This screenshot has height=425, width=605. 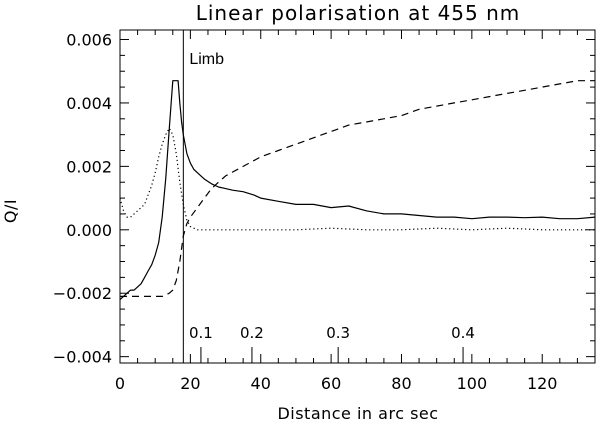 I want to click on x-tick-label: 60, so click(x=331, y=383).